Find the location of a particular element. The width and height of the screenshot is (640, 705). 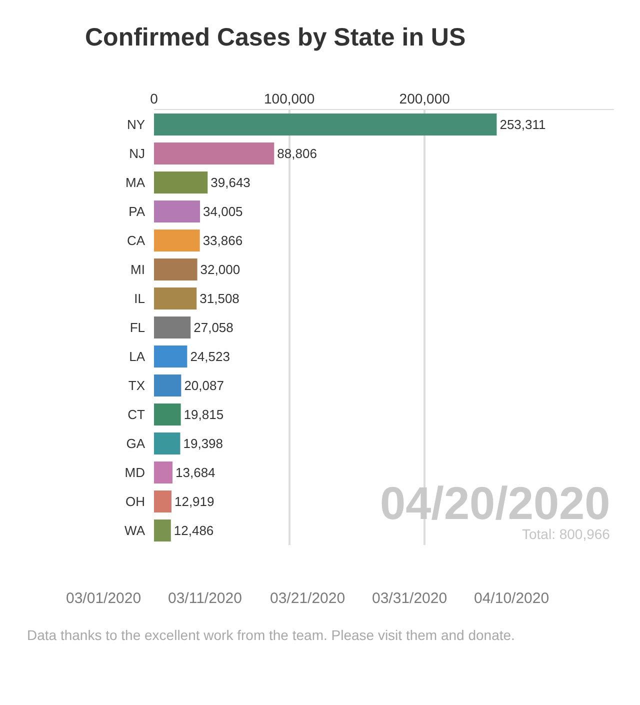

data-label: 253,311 is located at coordinates (523, 124).